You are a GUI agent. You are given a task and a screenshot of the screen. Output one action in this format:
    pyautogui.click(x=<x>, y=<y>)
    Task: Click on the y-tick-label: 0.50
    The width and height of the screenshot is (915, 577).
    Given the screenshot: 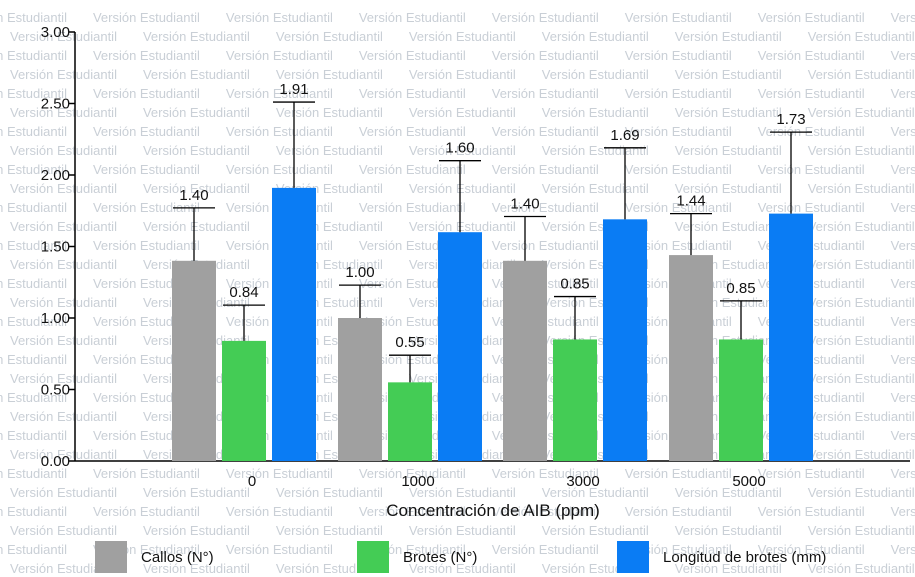 What is the action you would take?
    pyautogui.click(x=55, y=390)
    